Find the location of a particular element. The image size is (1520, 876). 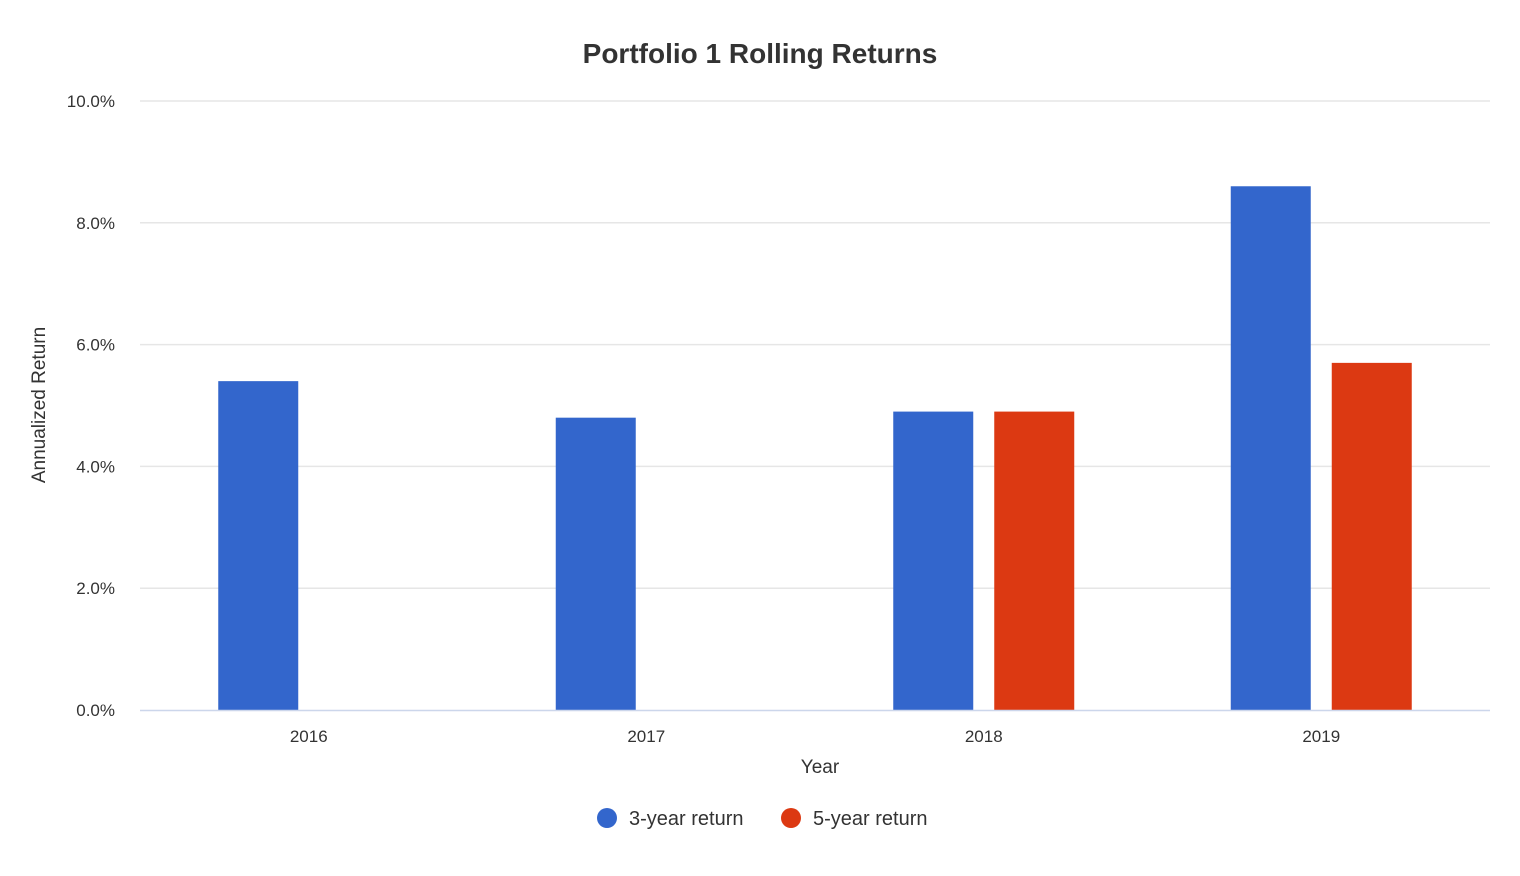

chart-title: Portfolio 1 Rolling Returns is located at coordinates (760, 53).